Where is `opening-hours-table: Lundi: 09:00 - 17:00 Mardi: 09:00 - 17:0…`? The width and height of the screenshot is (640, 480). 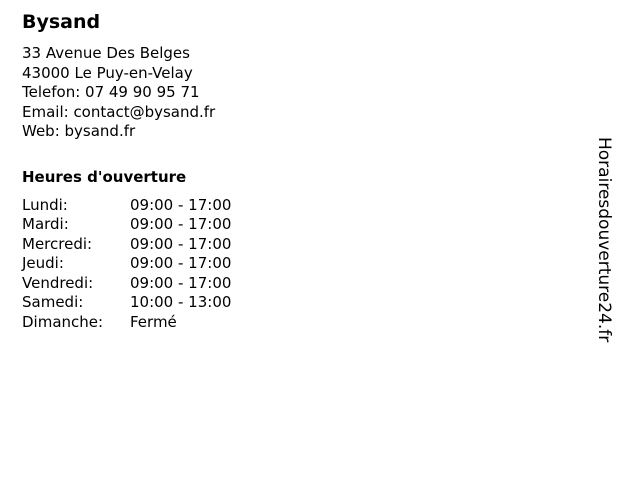 opening-hours-table: Lundi: 09:00 - 17:00 Mardi: 09:00 - 17:0… is located at coordinates (126, 264).